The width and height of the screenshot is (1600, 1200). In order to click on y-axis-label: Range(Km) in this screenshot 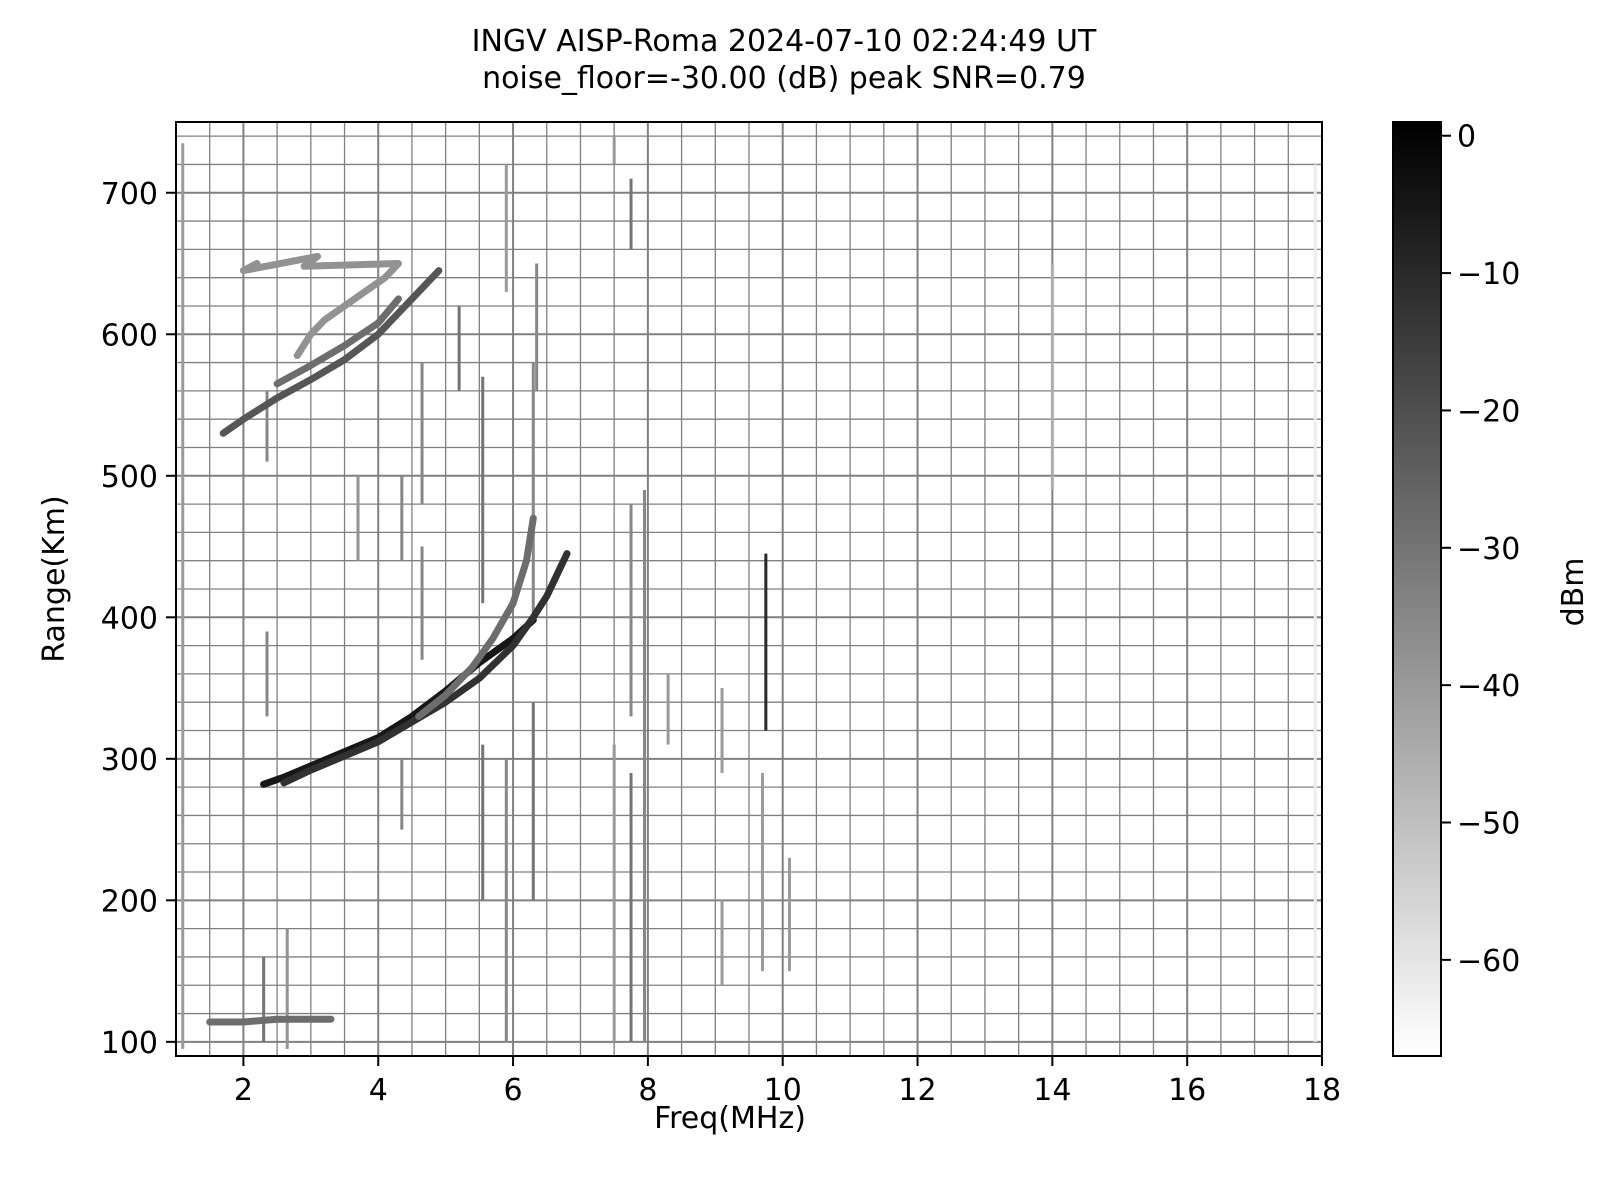, I will do `click(54, 578)`.